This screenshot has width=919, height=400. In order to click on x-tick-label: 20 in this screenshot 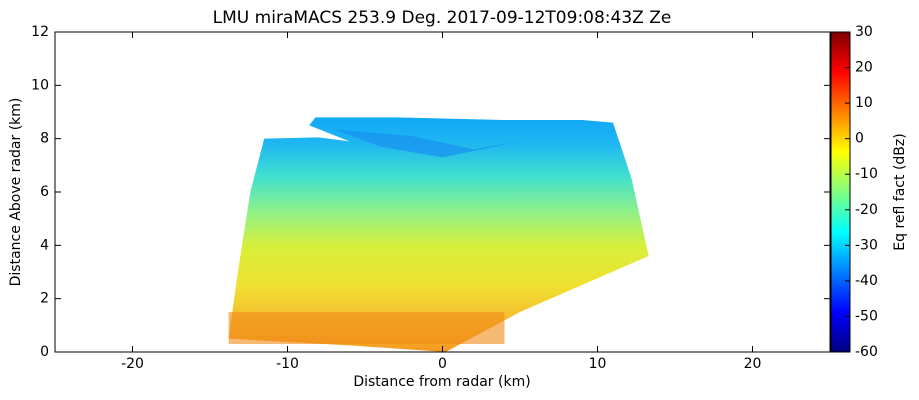, I will do `click(753, 364)`.